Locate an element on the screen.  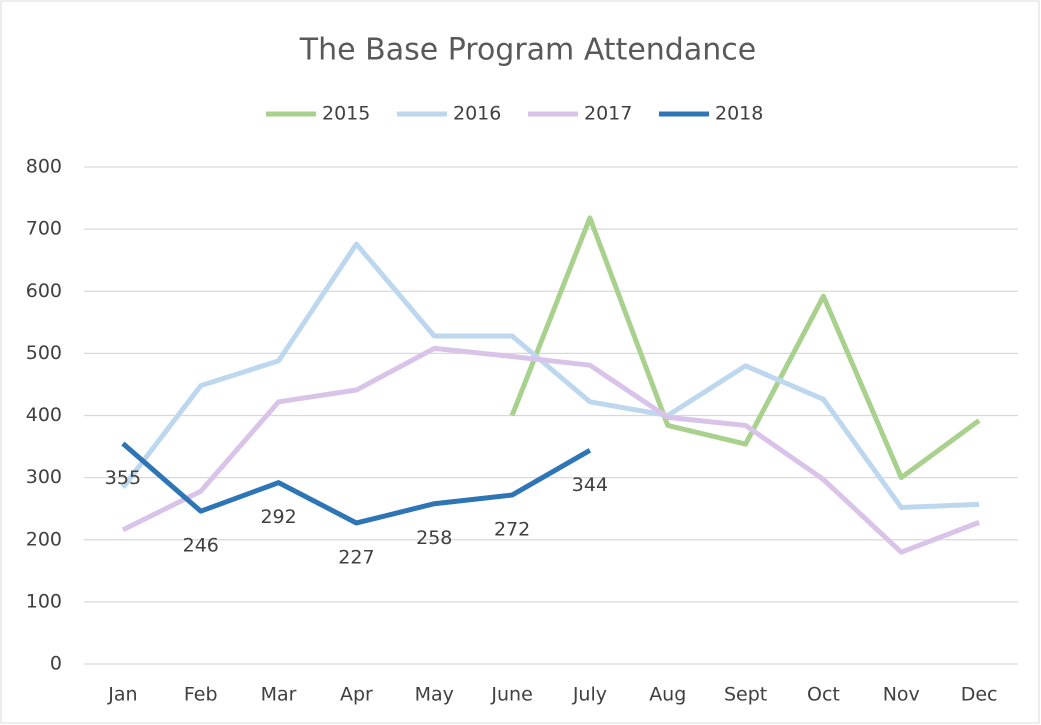
y-tick-label: 100 is located at coordinates (44, 601).